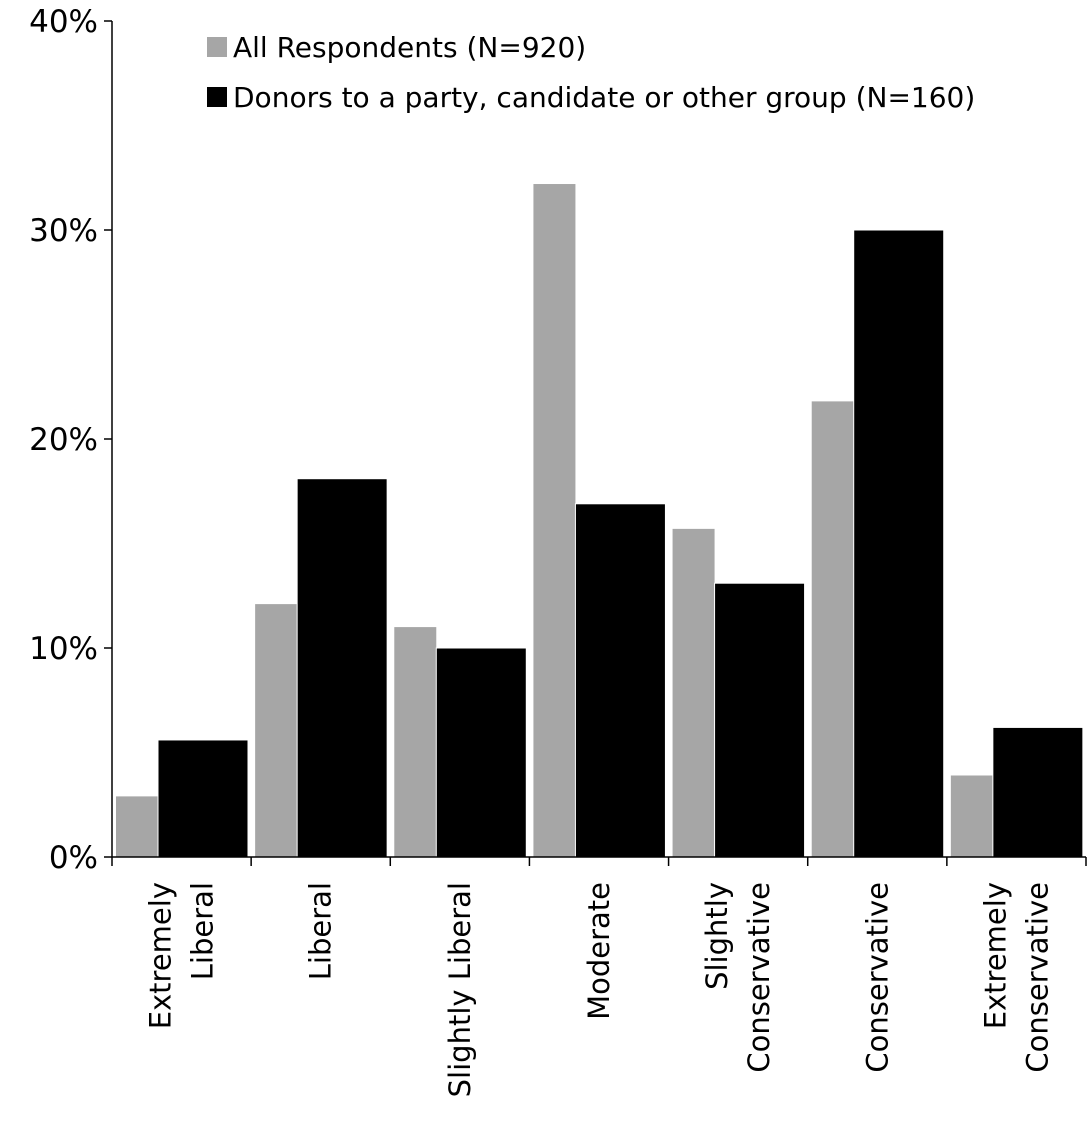 Image resolution: width=1088 pixels, height=1125 pixels. What do you see at coordinates (63, 22) in the screenshot?
I see `y-tick-label: 40%` at bounding box center [63, 22].